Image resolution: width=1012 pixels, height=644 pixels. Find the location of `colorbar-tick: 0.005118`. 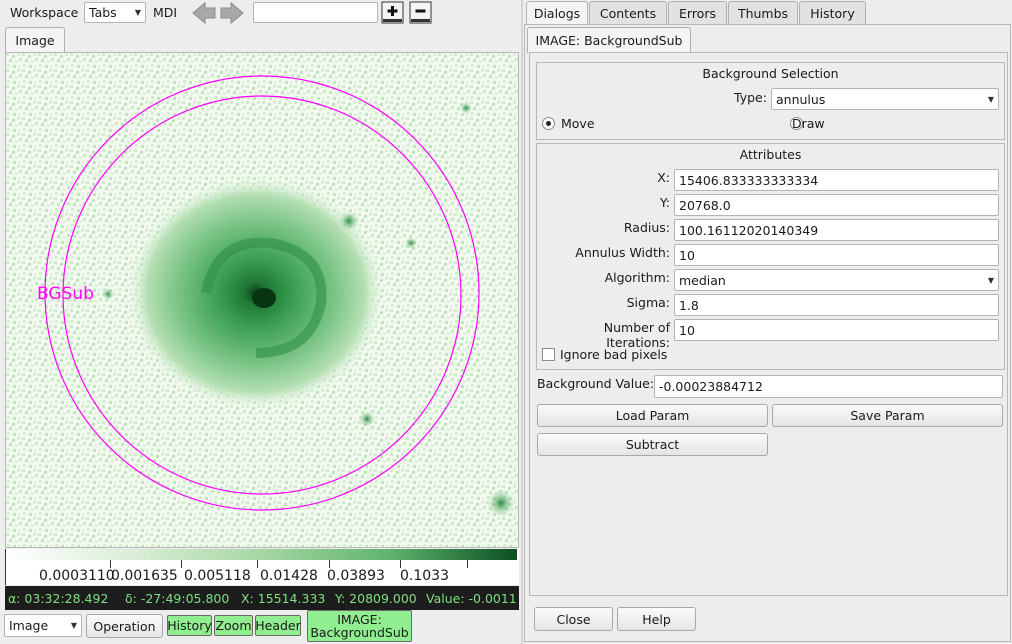

colorbar-tick: 0.005118 is located at coordinates (217, 576).